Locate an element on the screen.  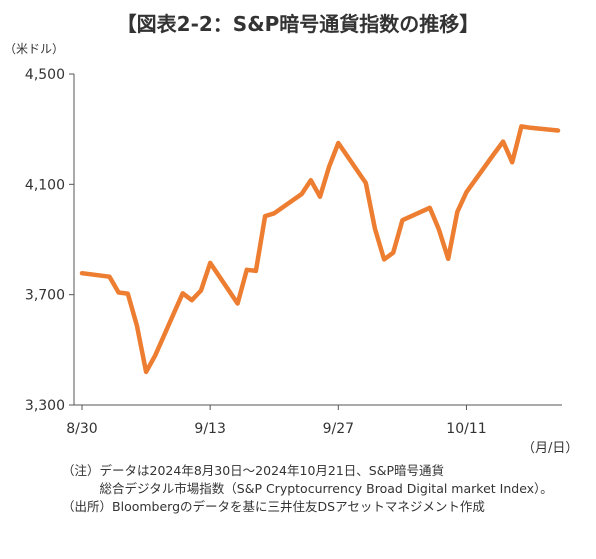
source-text: Bloombergのデータを基に三井住友DSアセットマネジメント作成 is located at coordinates (298, 506).